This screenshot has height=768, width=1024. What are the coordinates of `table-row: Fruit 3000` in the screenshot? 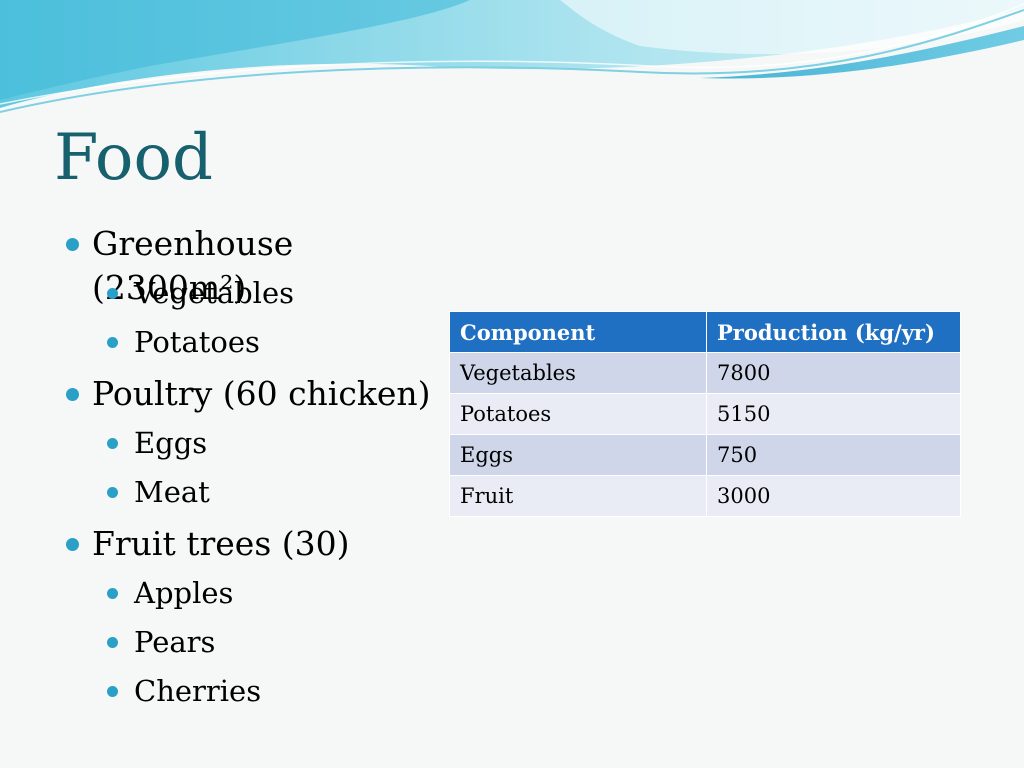 It's located at (705, 496).